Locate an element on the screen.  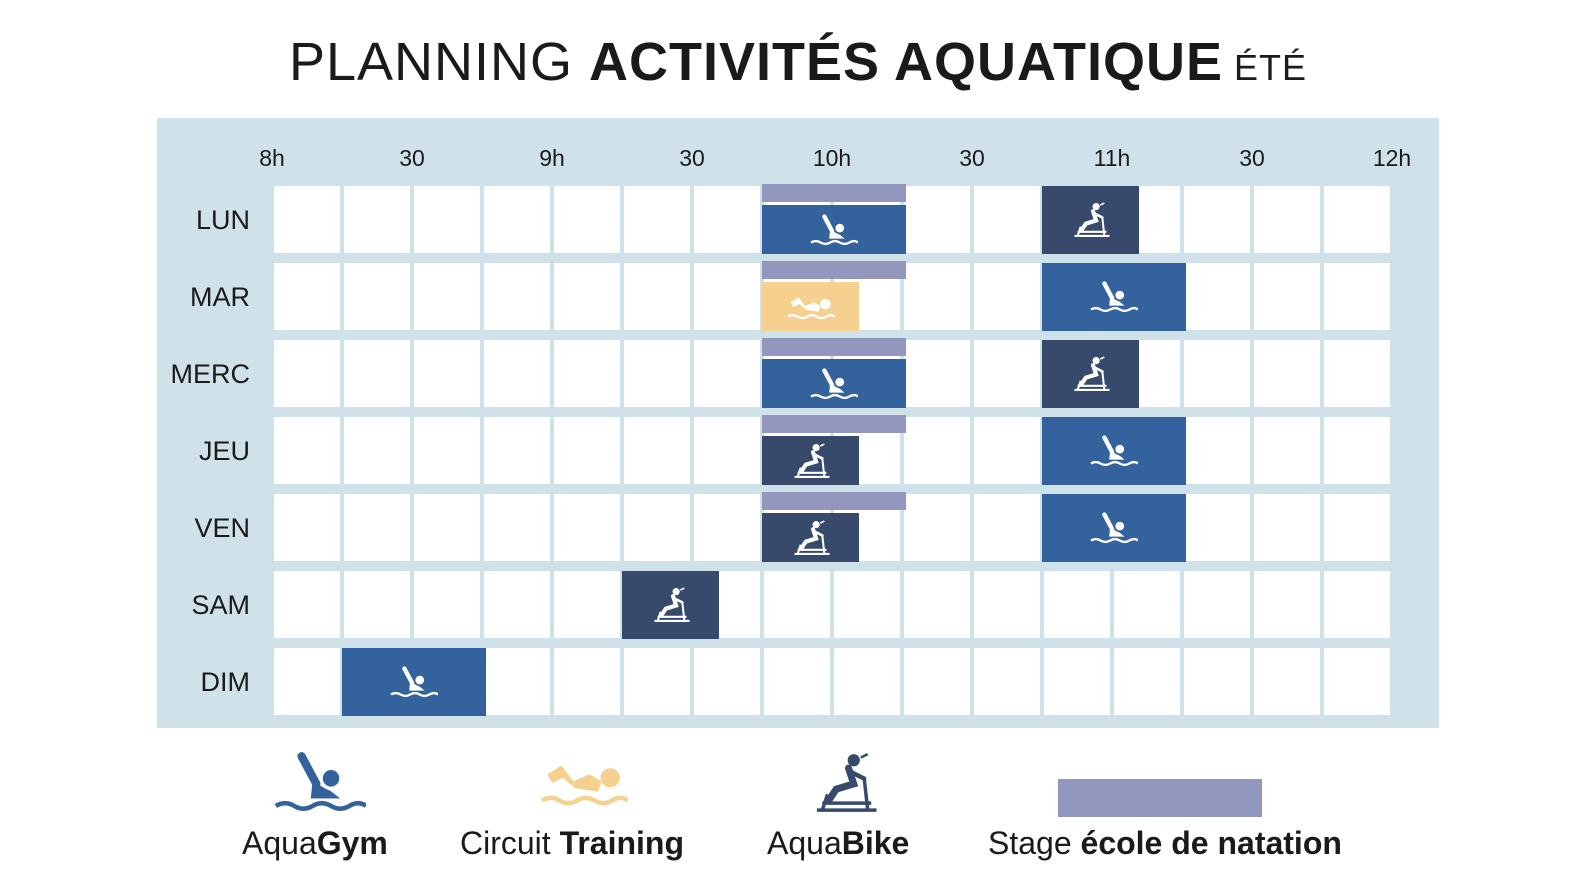
day-label-lun: LUN is located at coordinates (222, 219).